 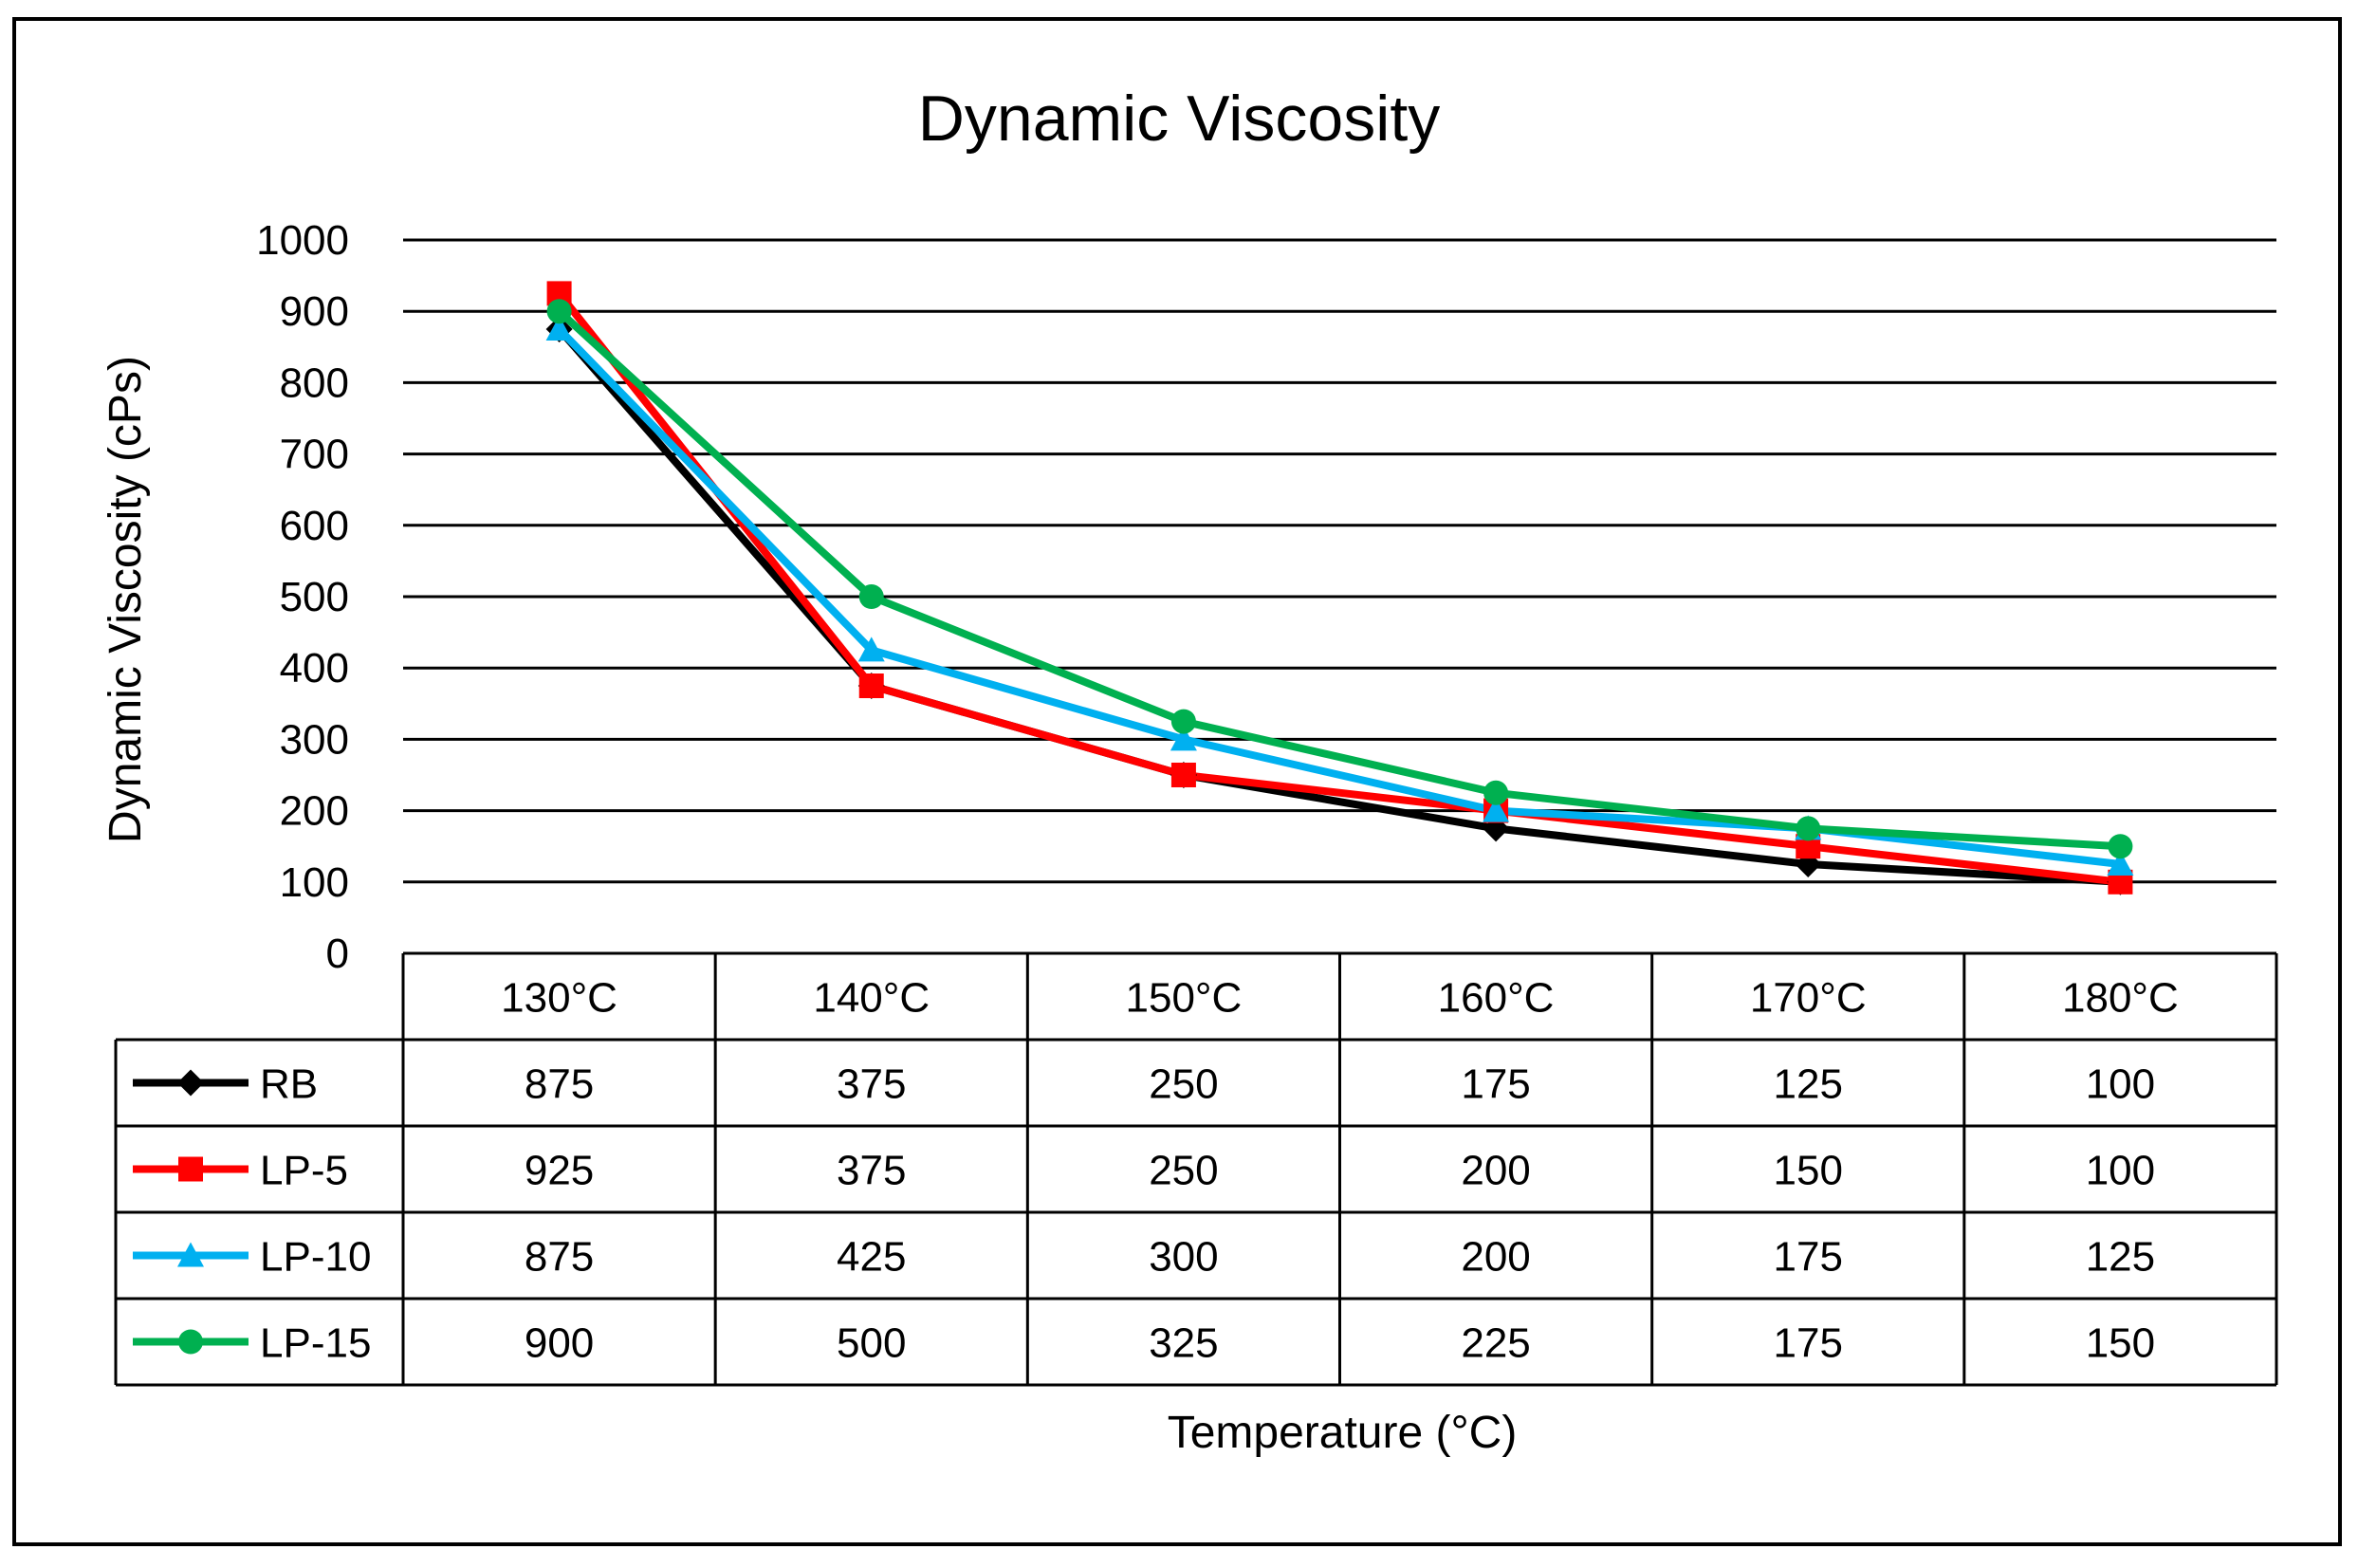 What do you see at coordinates (2120, 999) in the screenshot?
I see `x-tick-label: 180°C` at bounding box center [2120, 999].